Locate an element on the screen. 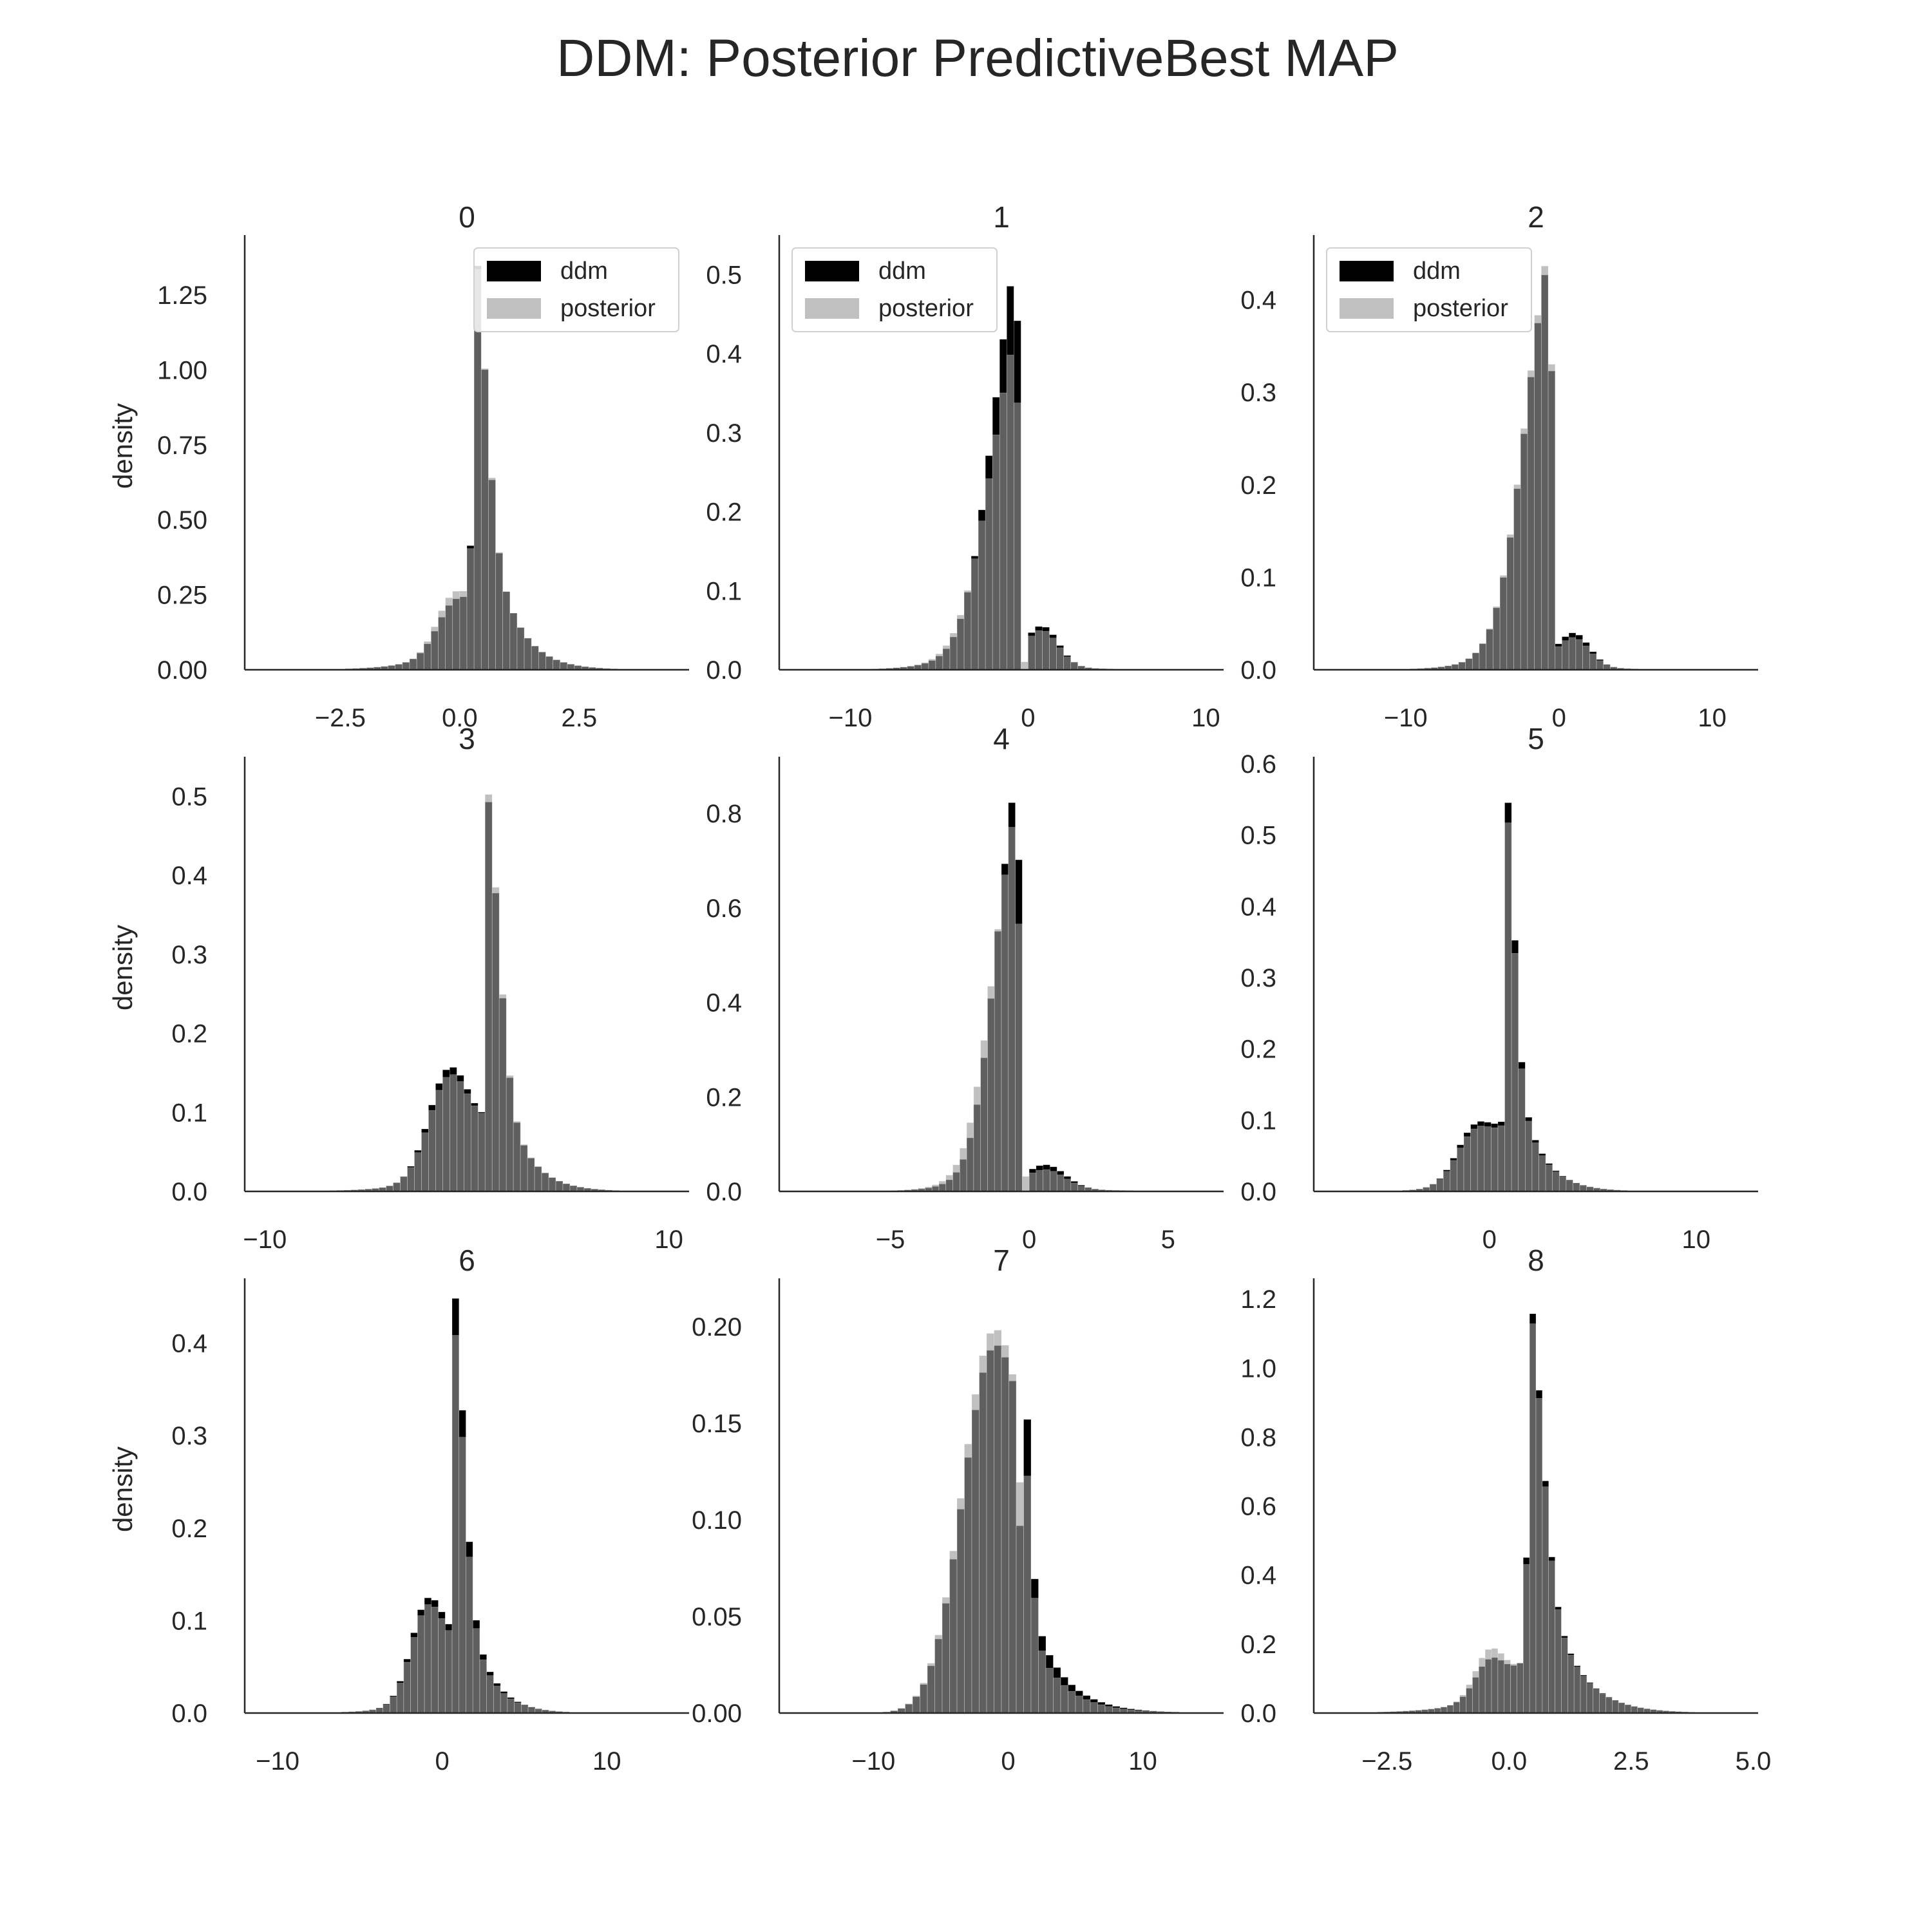 This screenshot has width=1932, height=1932. subplot-title: 1 is located at coordinates (1002, 217).